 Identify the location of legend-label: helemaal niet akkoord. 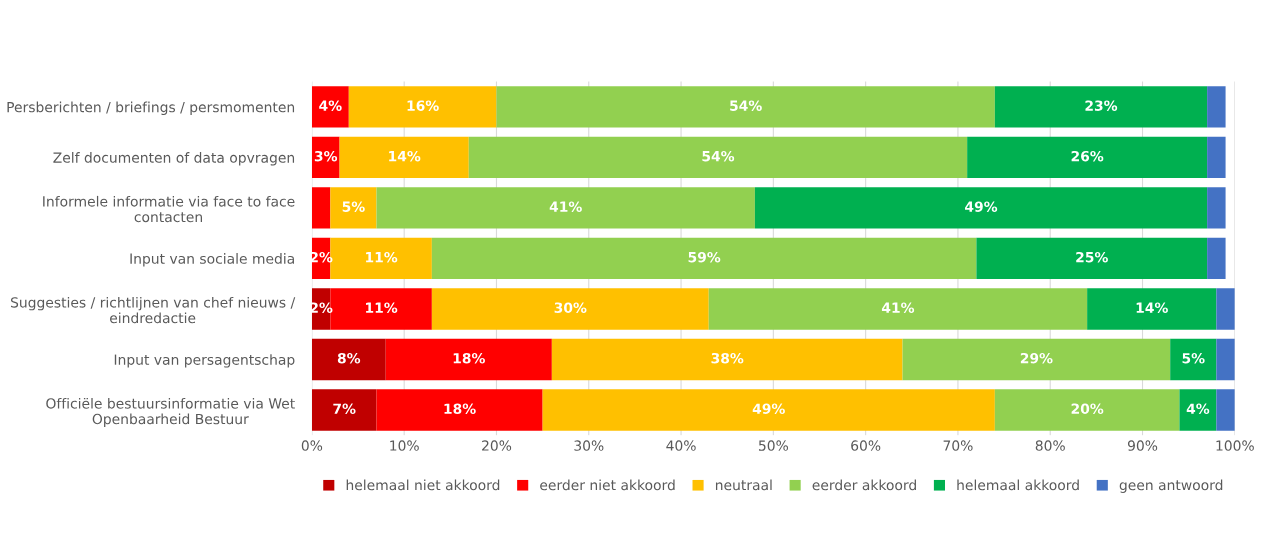
(423, 485).